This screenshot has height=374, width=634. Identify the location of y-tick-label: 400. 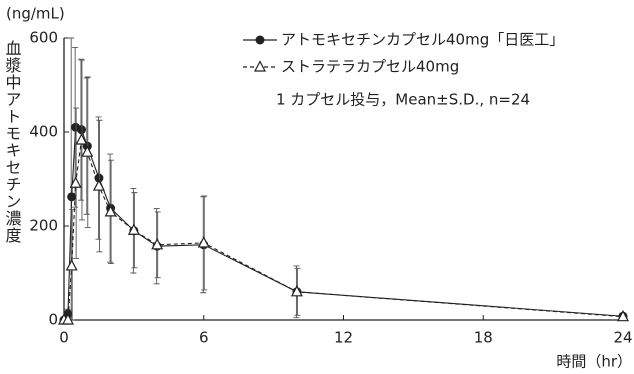
(43, 132).